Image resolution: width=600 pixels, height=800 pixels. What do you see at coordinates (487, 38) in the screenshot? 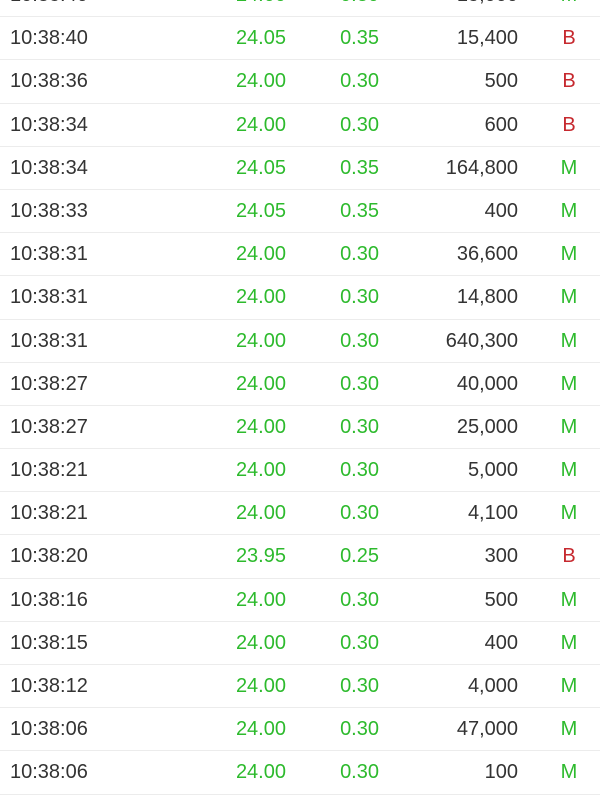
I see `trade-volume: 15,400` at bounding box center [487, 38].